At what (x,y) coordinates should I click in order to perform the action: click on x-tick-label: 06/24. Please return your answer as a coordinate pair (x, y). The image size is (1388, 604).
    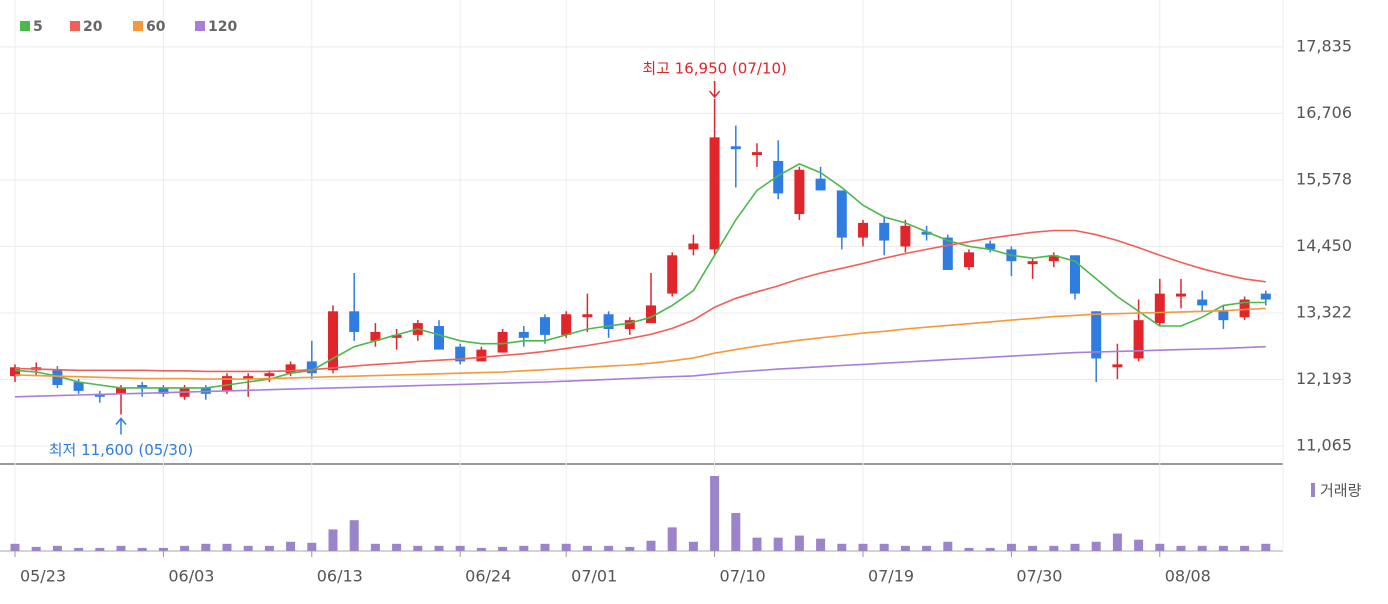
    Looking at the image, I should click on (488, 576).